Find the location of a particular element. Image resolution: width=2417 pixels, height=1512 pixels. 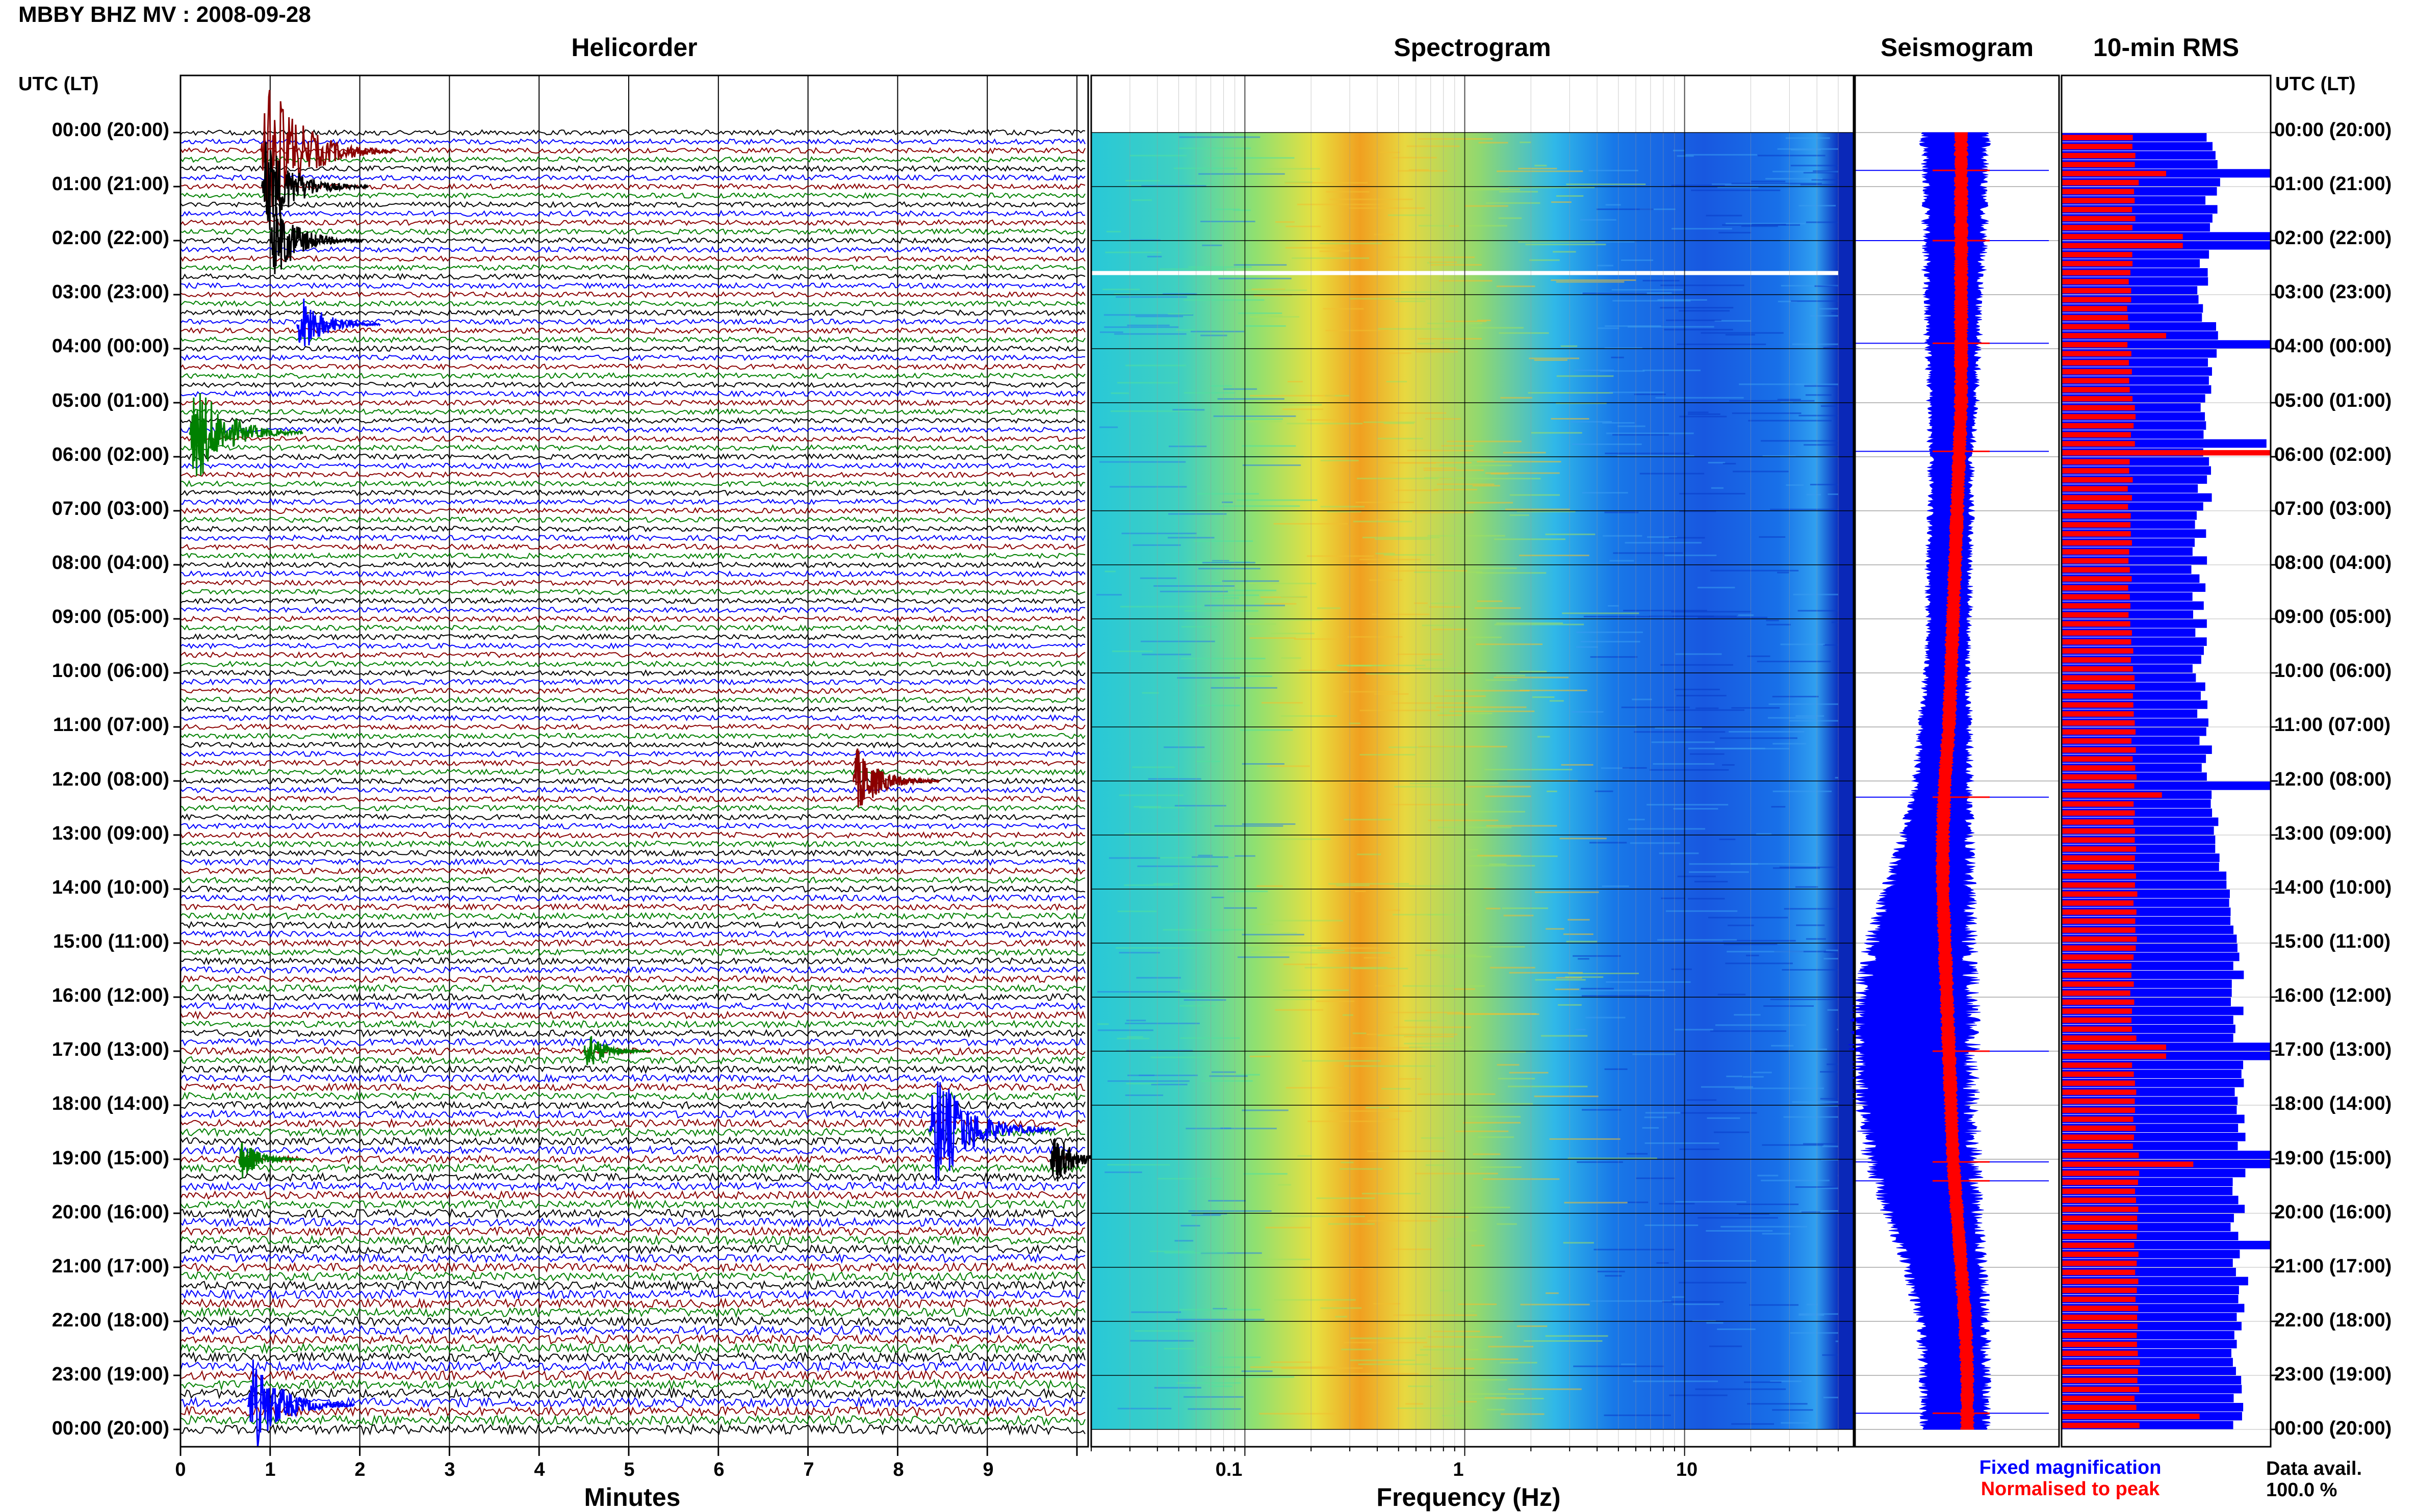

hour-label: 07:00 (03:00) is located at coordinates (2333, 508).